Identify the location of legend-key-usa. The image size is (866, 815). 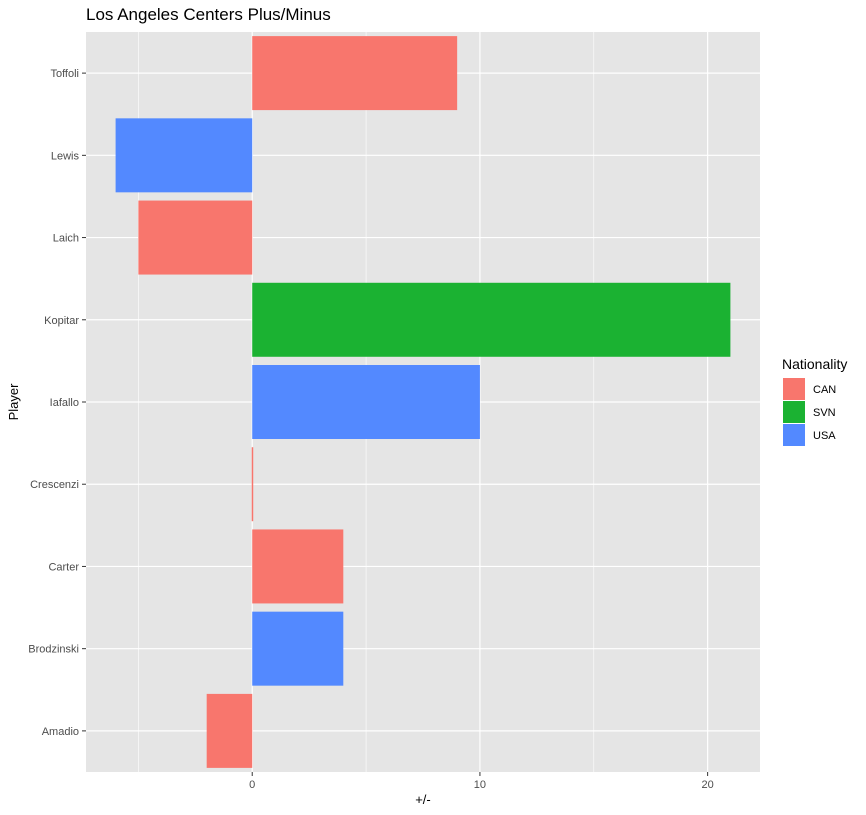
(794, 435).